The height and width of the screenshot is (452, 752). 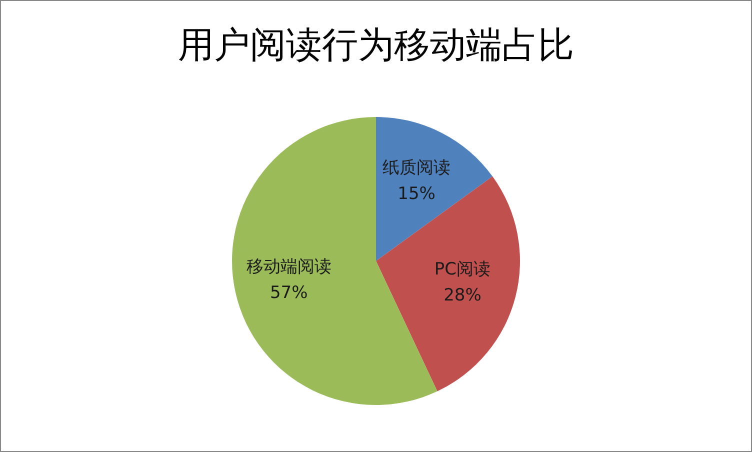 I want to click on slice-label: 纸质阅读, so click(x=416, y=168).